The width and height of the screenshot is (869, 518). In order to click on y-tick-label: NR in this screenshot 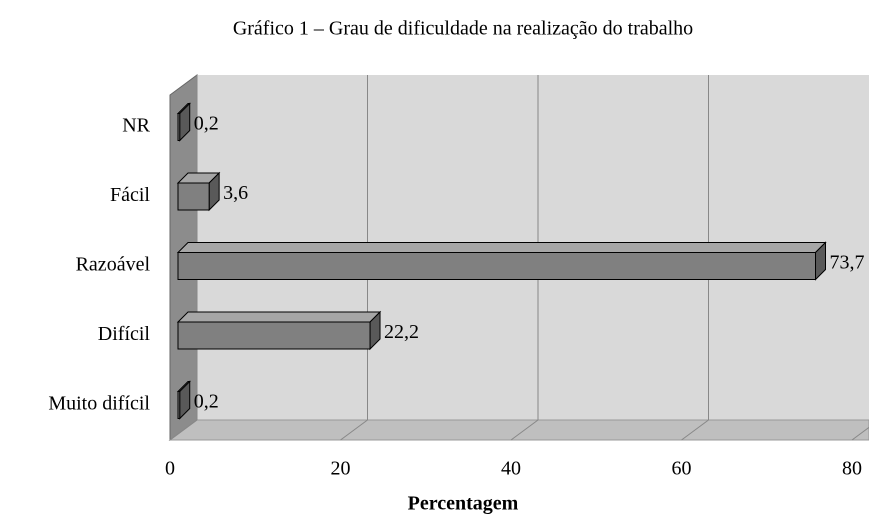, I will do `click(136, 126)`.